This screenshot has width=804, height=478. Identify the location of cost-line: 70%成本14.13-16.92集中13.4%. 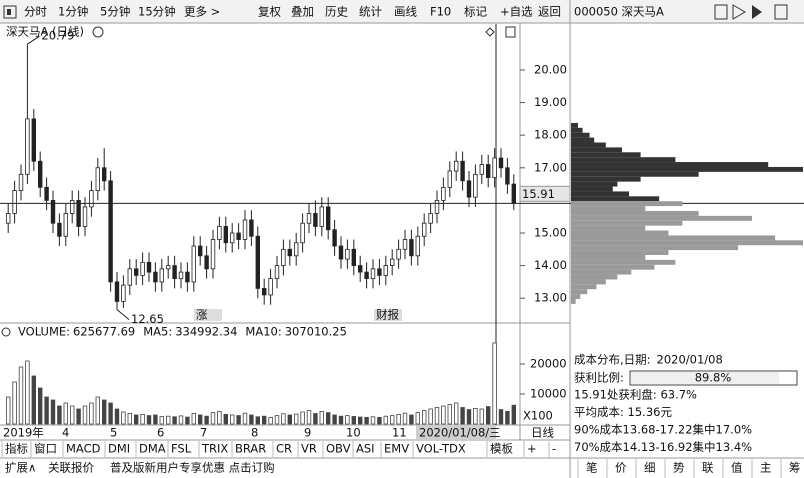
(663, 447).